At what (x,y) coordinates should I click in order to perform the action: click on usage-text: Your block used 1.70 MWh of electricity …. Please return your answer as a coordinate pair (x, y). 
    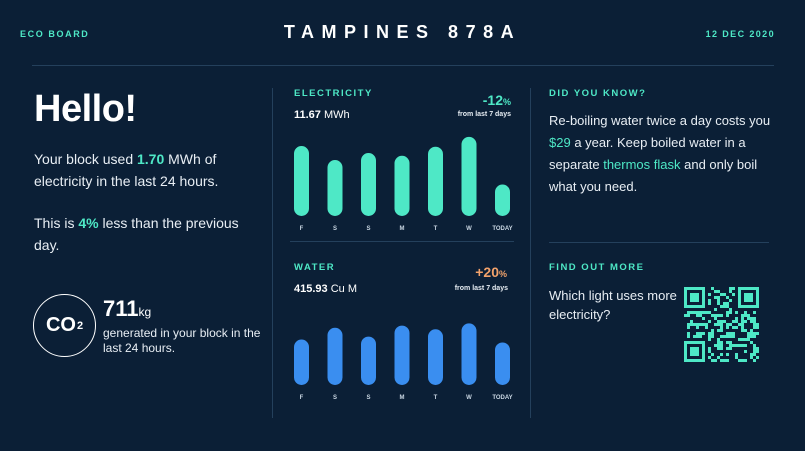
    Looking at the image, I should click on (126, 170).